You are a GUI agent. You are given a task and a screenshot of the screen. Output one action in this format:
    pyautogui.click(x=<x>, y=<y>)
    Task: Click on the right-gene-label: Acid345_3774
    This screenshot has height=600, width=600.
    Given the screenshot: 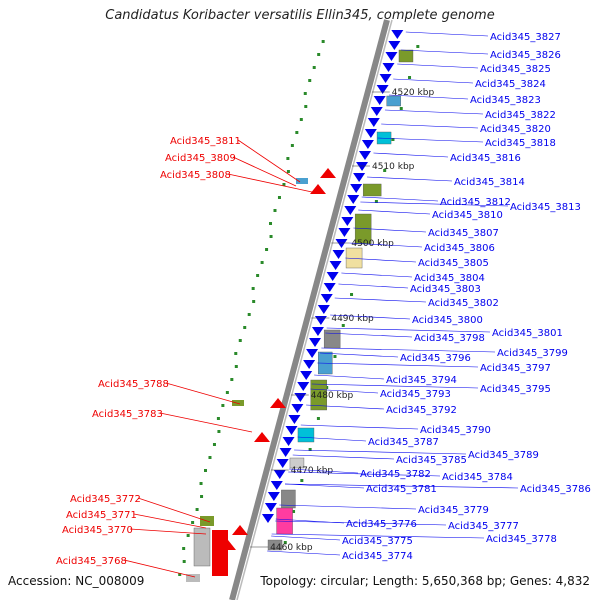 What is the action you would take?
    pyautogui.click(x=377, y=556)
    